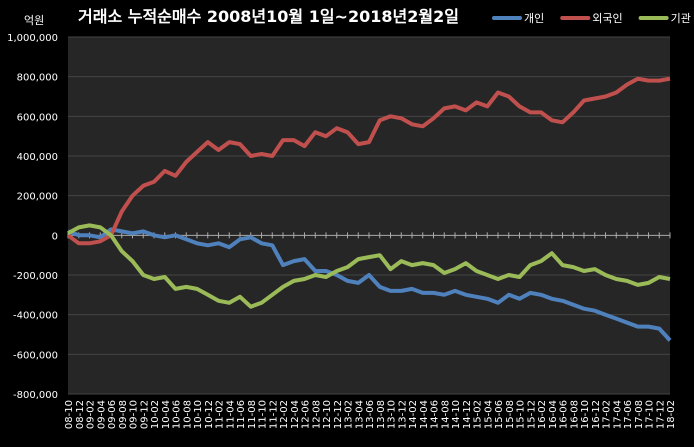 Image resolution: width=694 pixels, height=447 pixels. What do you see at coordinates (295, 414) in the screenshot?
I see `x-tick-label: 12-04` at bounding box center [295, 414].